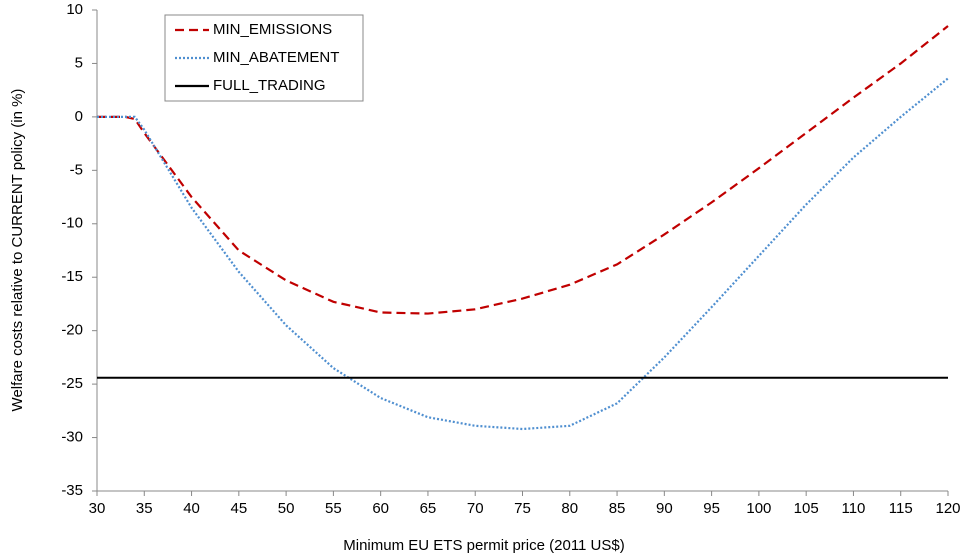  I want to click on x-tick-label: 85, so click(617, 508).